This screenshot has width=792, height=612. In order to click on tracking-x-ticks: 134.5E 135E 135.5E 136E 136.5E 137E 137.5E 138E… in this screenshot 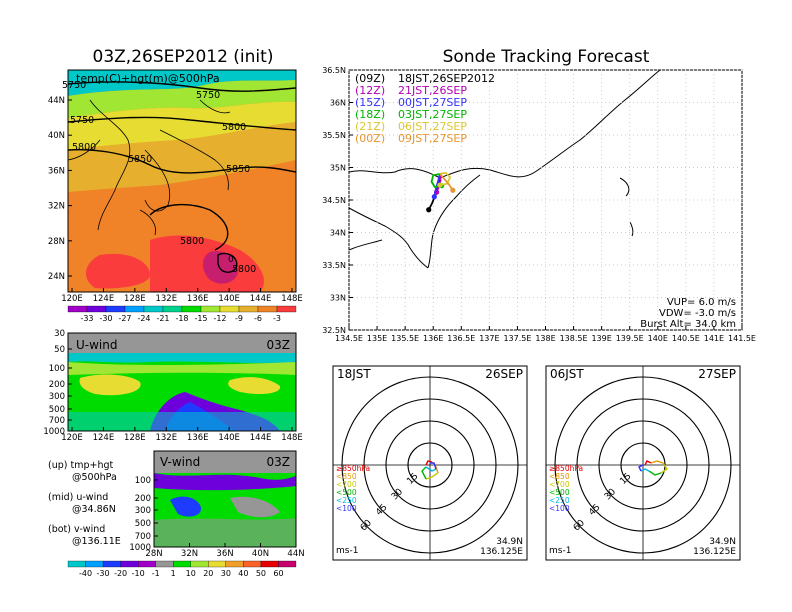, I will do `click(545, 334)`.